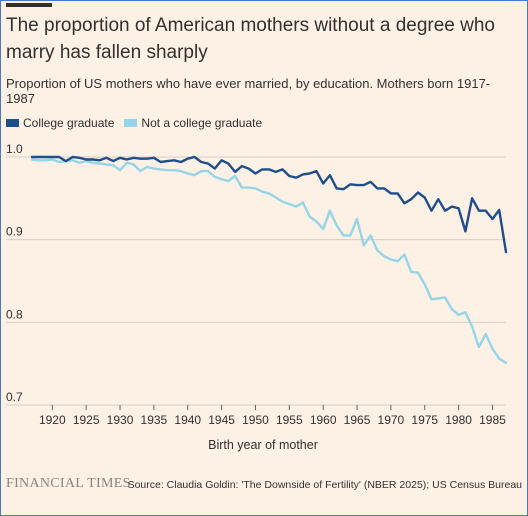 The image size is (528, 516). What do you see at coordinates (202, 123) in the screenshot?
I see `legend-label-non-college: Not a college graduate` at bounding box center [202, 123].